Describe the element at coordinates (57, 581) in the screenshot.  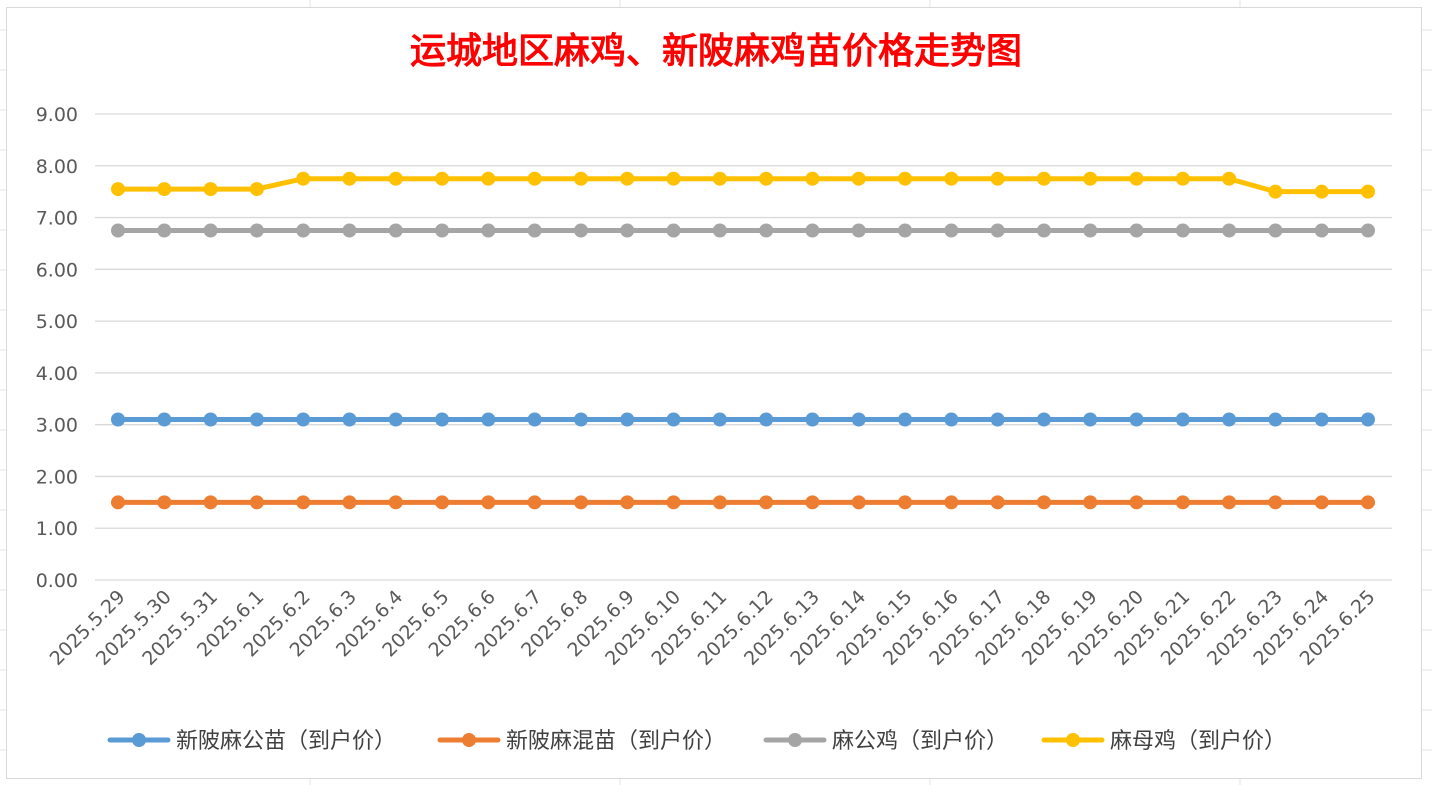
I see `y-tick-label: 0.00` at that location.